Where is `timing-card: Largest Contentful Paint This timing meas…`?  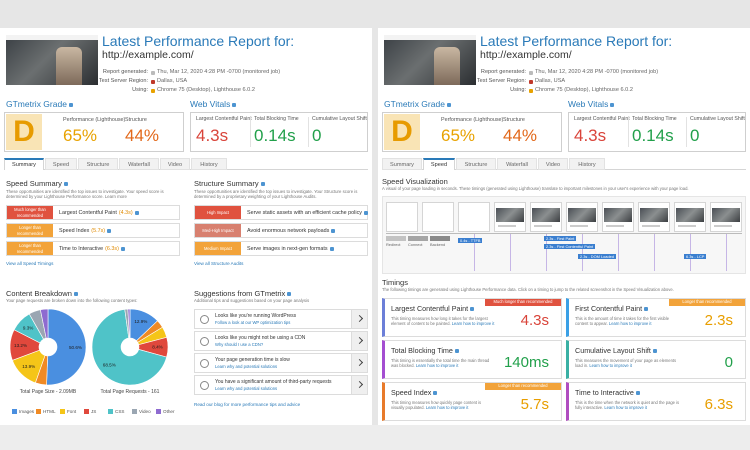
timing-card: Largest Contentful Paint This timing meas… is located at coordinates (472, 317).